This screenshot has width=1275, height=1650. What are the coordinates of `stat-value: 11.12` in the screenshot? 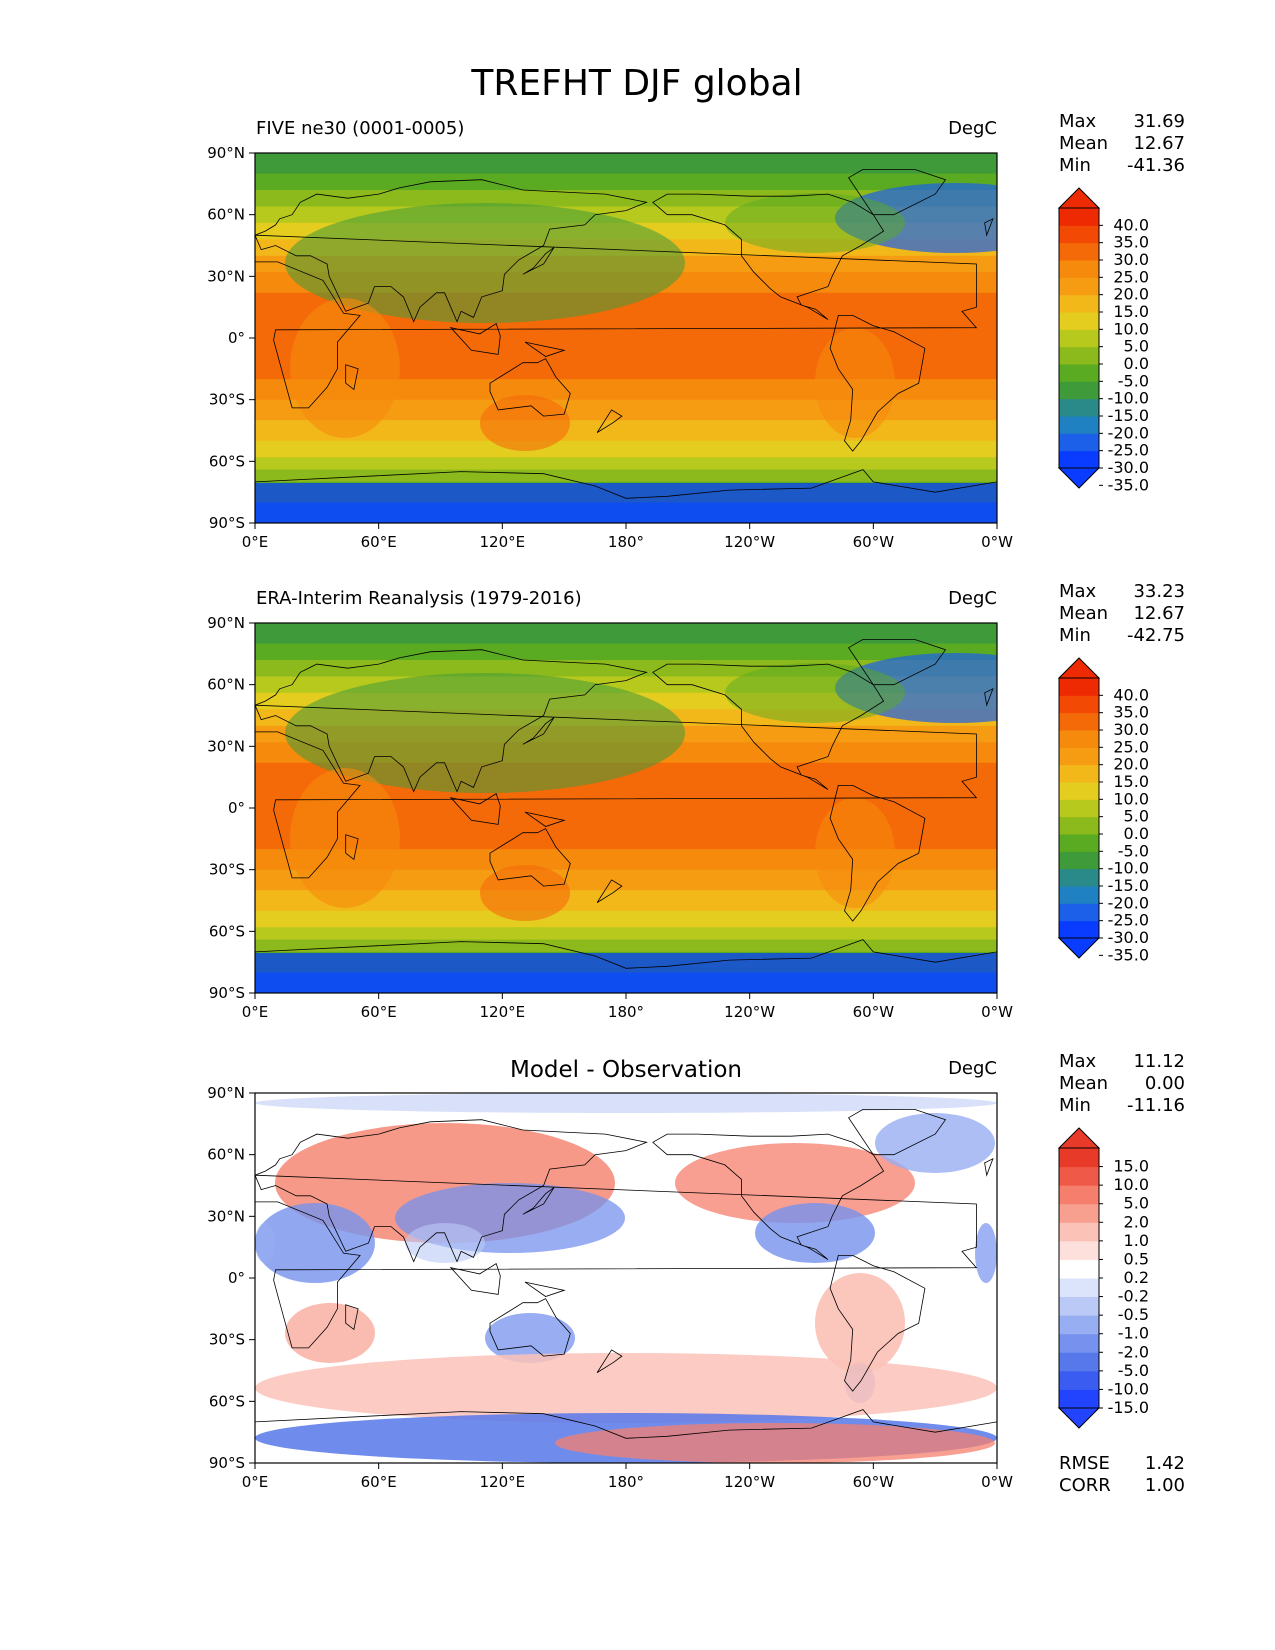 It's located at (1159, 1061).